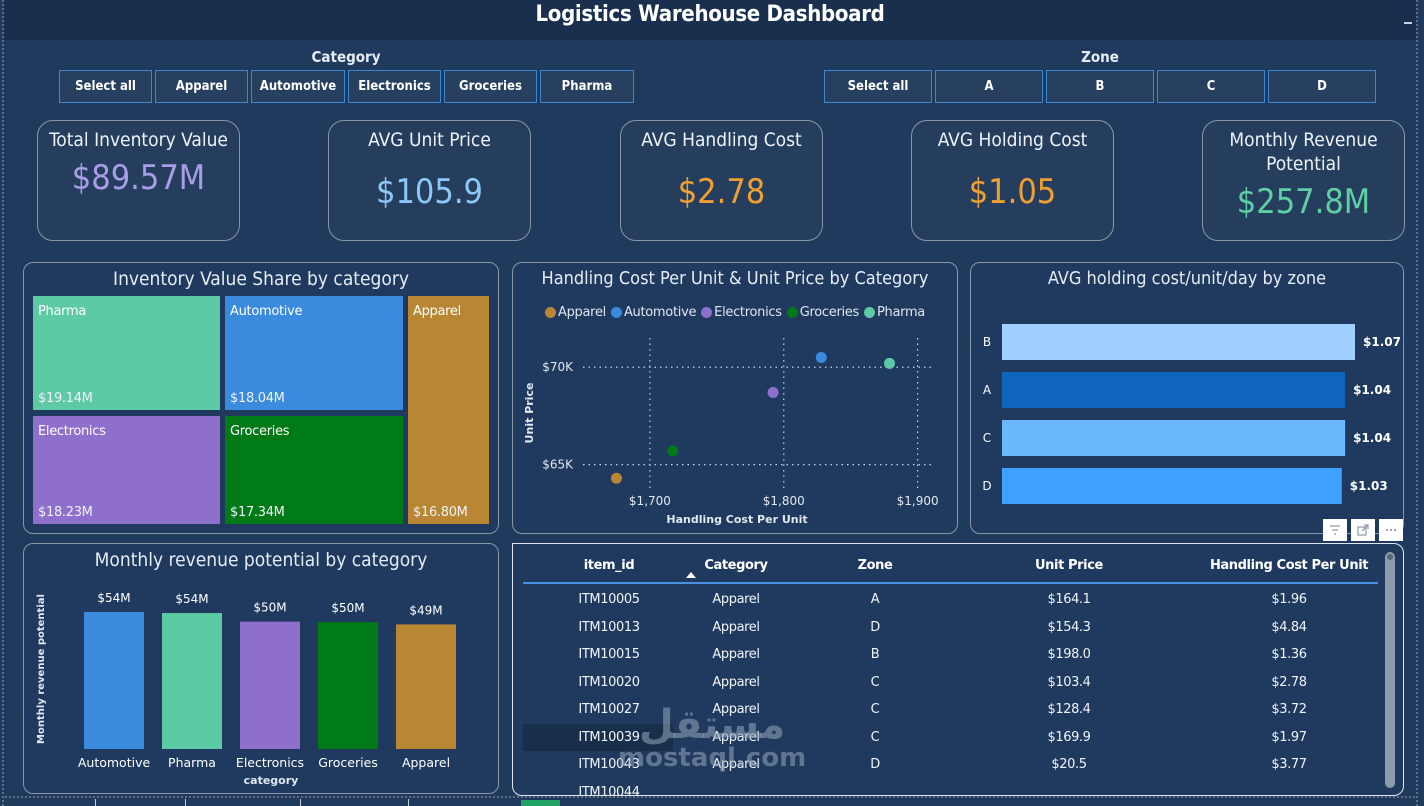 The height and width of the screenshot is (806, 1424). What do you see at coordinates (950, 709) in the screenshot?
I see `table-row: ITM10027 Apparel C $128.4 $3.72` at bounding box center [950, 709].